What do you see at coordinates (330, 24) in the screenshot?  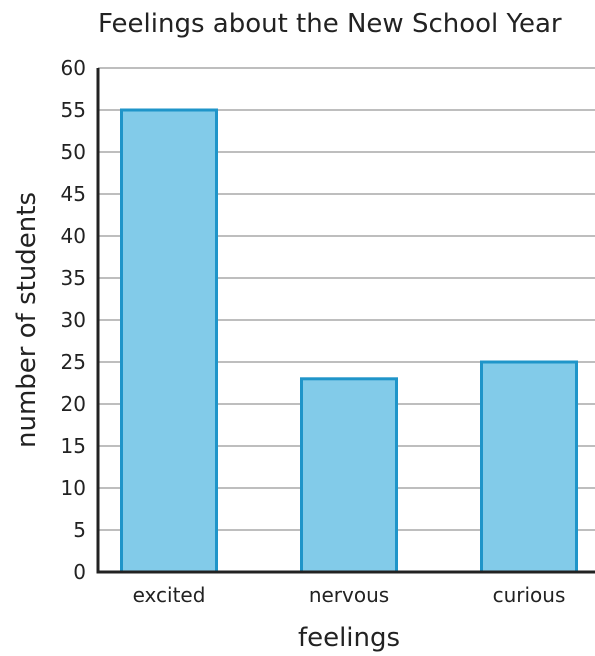 I see `chart-title: Feelings about the New School Year` at bounding box center [330, 24].